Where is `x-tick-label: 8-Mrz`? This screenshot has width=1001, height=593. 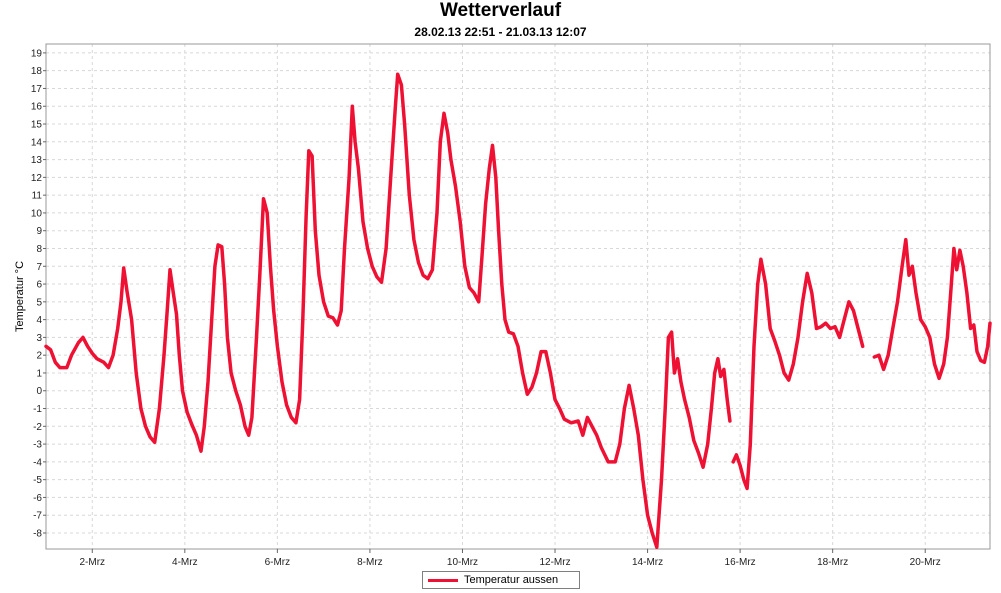 x-tick-label: 8-Mrz is located at coordinates (370, 562).